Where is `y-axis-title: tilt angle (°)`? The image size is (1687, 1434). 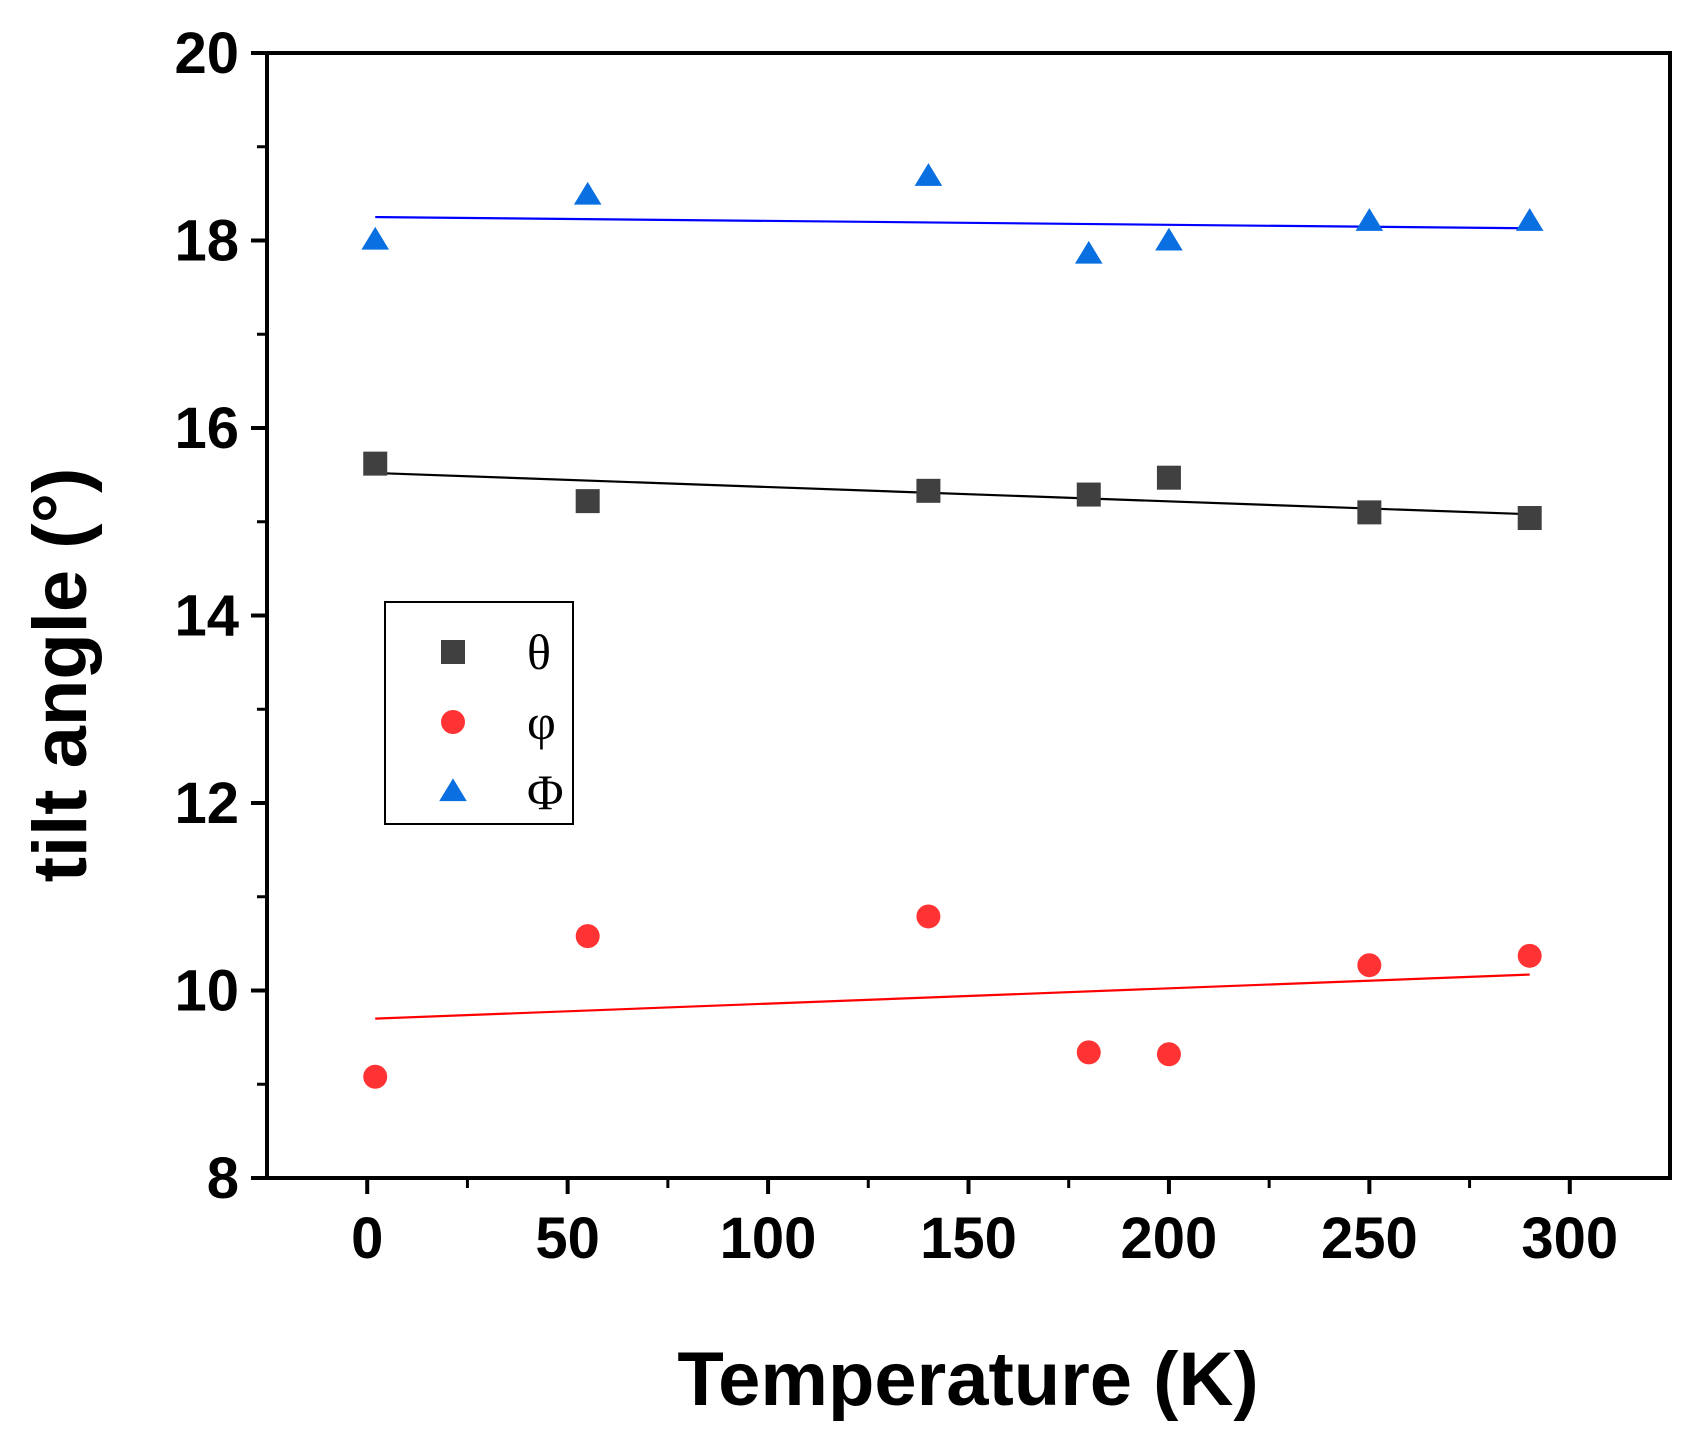 y-axis-title: tilt angle (°) is located at coordinates (60, 675).